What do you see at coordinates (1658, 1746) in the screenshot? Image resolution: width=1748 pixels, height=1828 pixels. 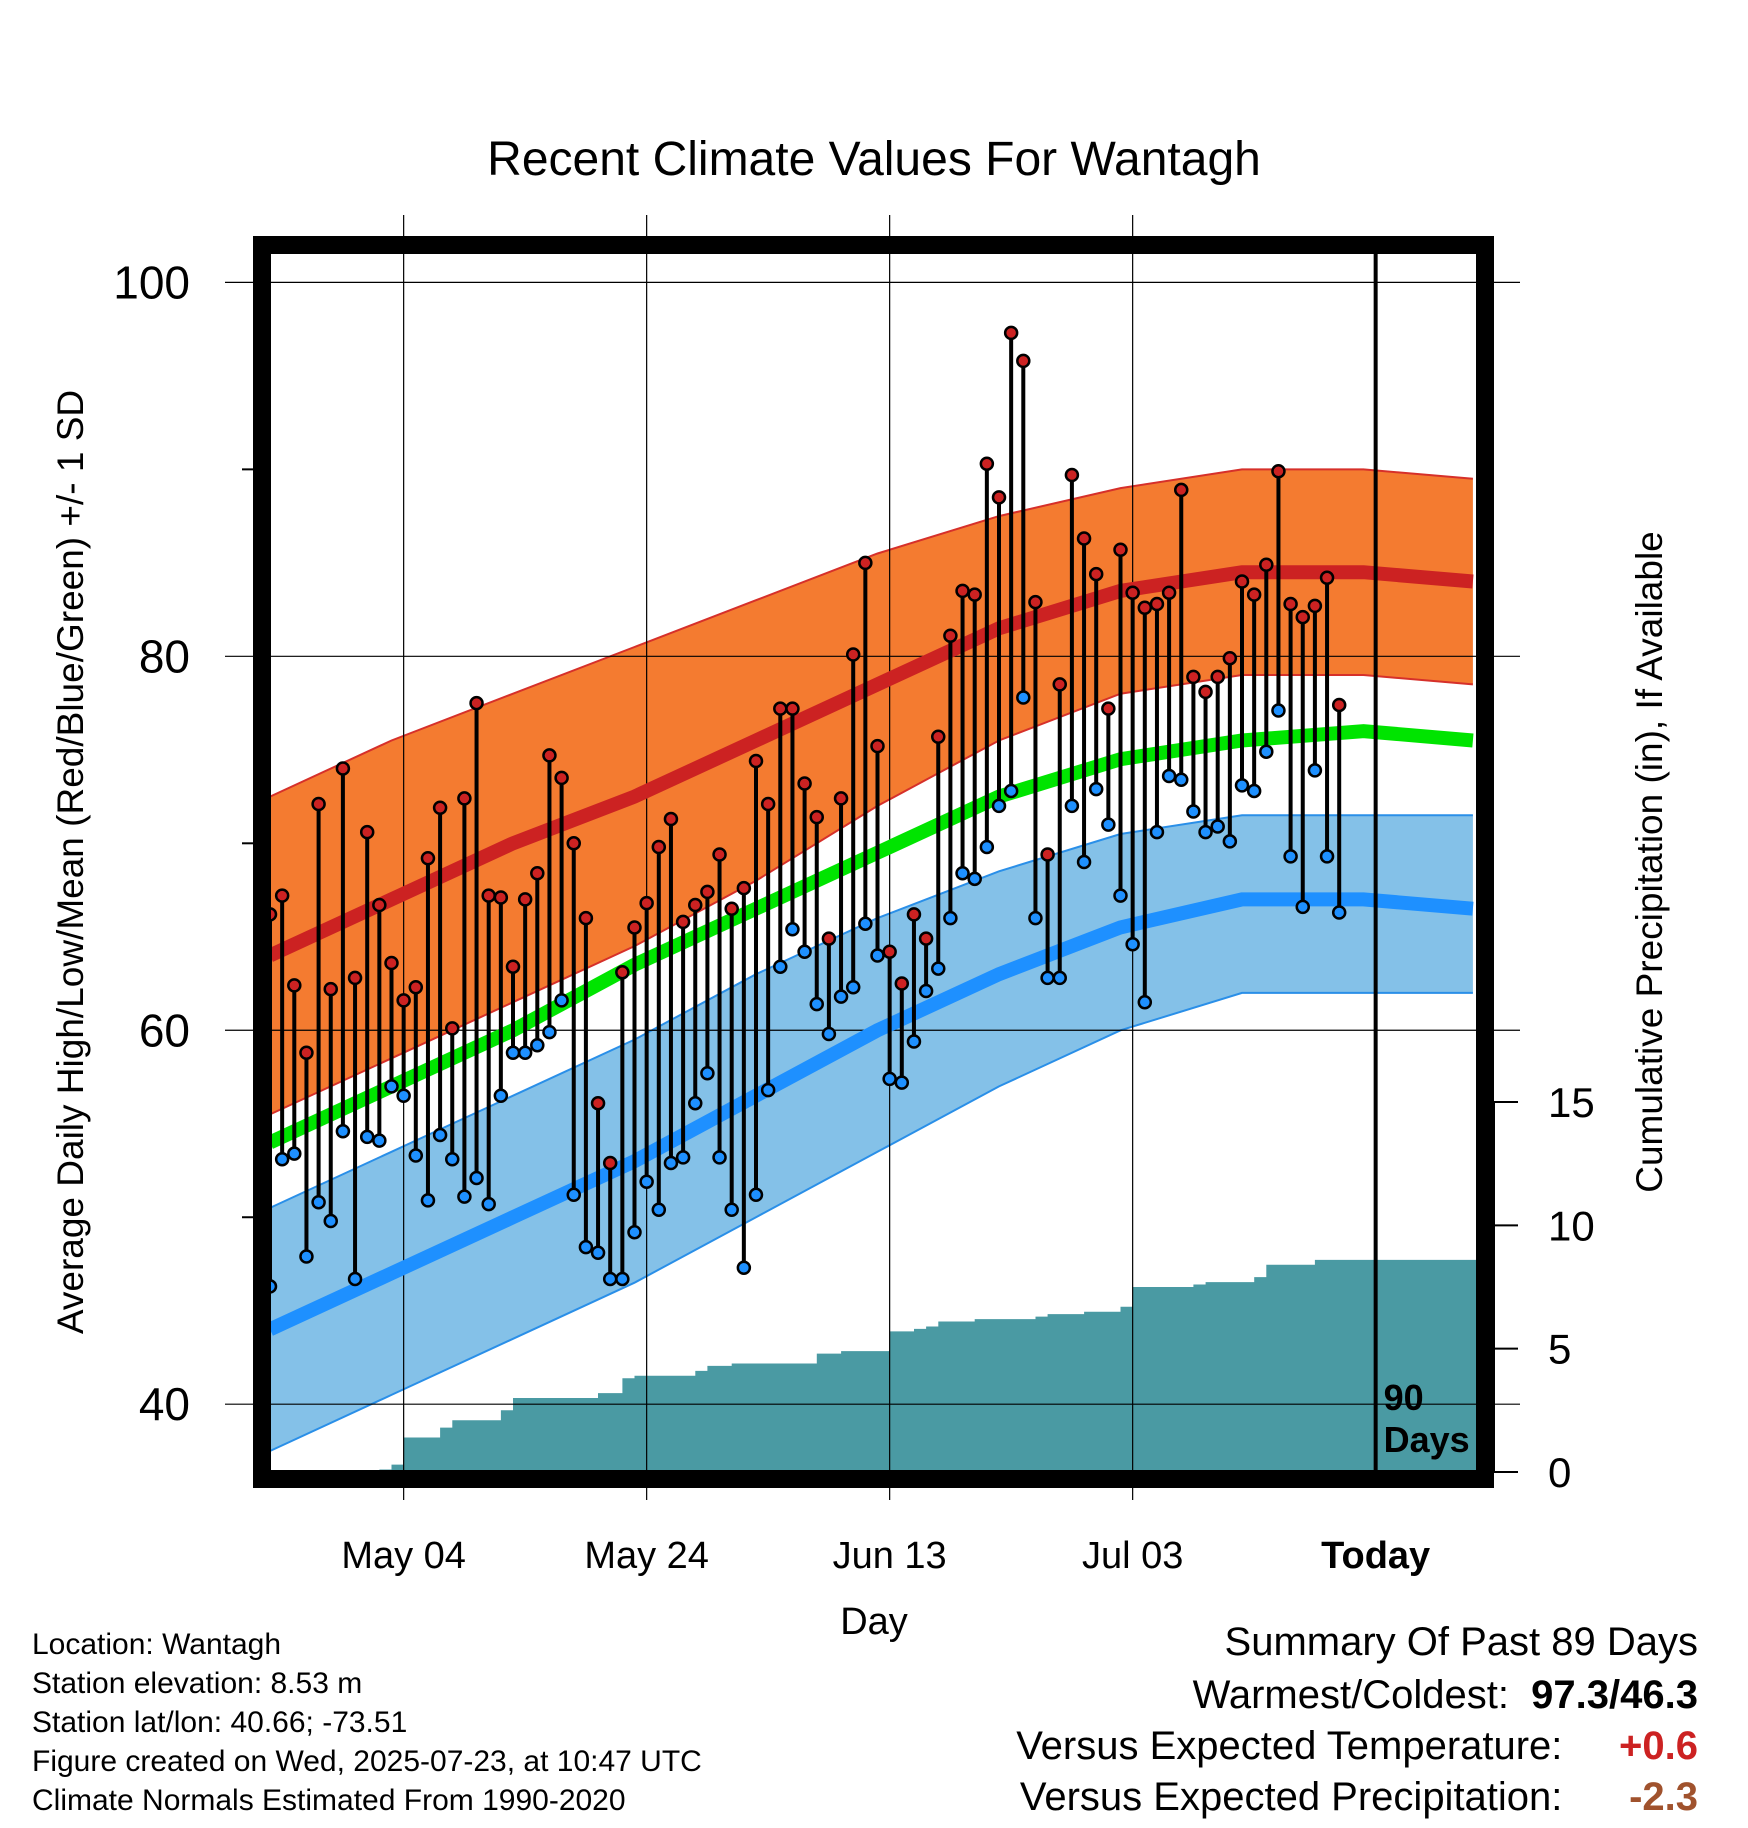 I see `temp-vs-expected-value: +0.6` at bounding box center [1658, 1746].